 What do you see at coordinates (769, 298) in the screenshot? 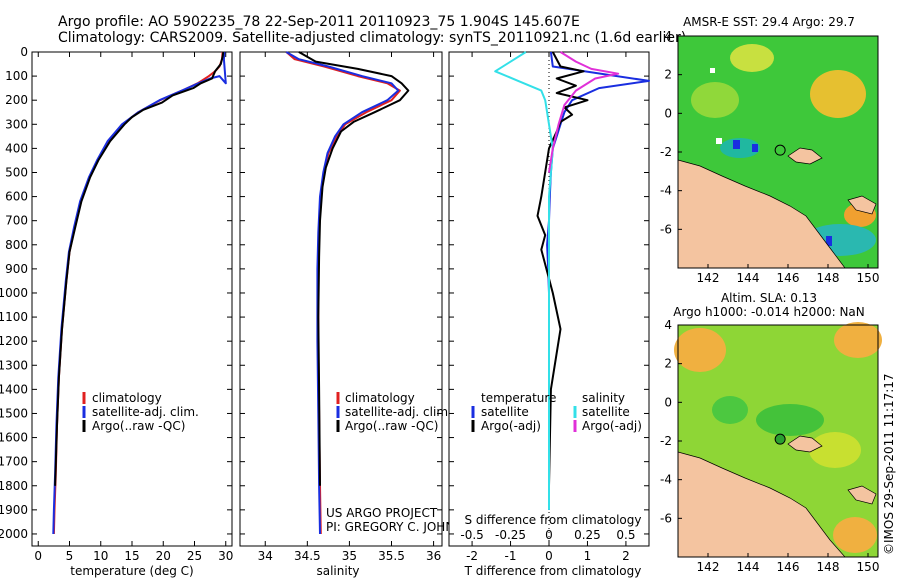
I see `sla-map-title: Altim. SLA: 0.13` at bounding box center [769, 298].